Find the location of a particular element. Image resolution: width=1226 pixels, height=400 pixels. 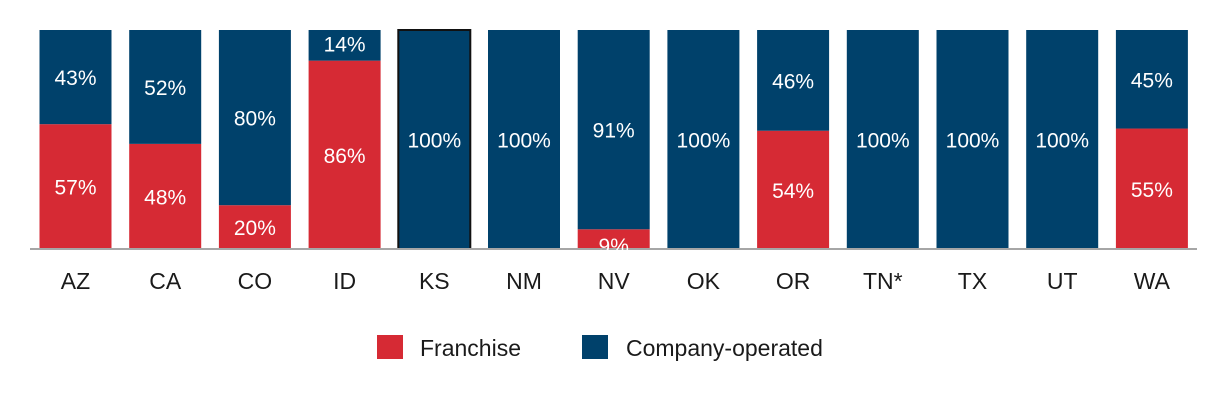

data-label-franchise-az: 57% is located at coordinates (75, 188).